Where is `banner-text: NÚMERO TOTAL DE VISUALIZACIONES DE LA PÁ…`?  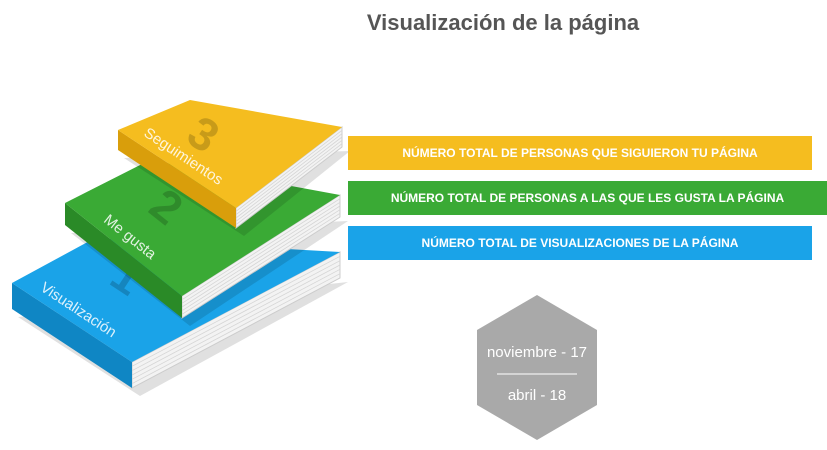 banner-text: NÚMERO TOTAL DE VISUALIZACIONES DE LA PÁ… is located at coordinates (580, 242).